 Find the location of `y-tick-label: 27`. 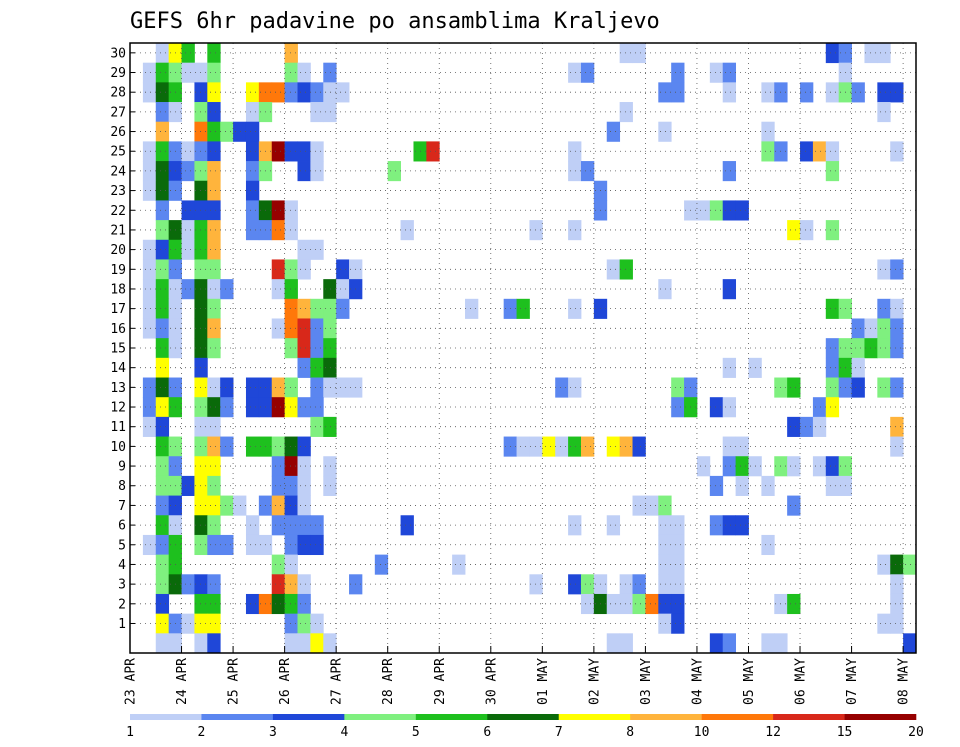

y-tick-label: 27 is located at coordinates (118, 112).